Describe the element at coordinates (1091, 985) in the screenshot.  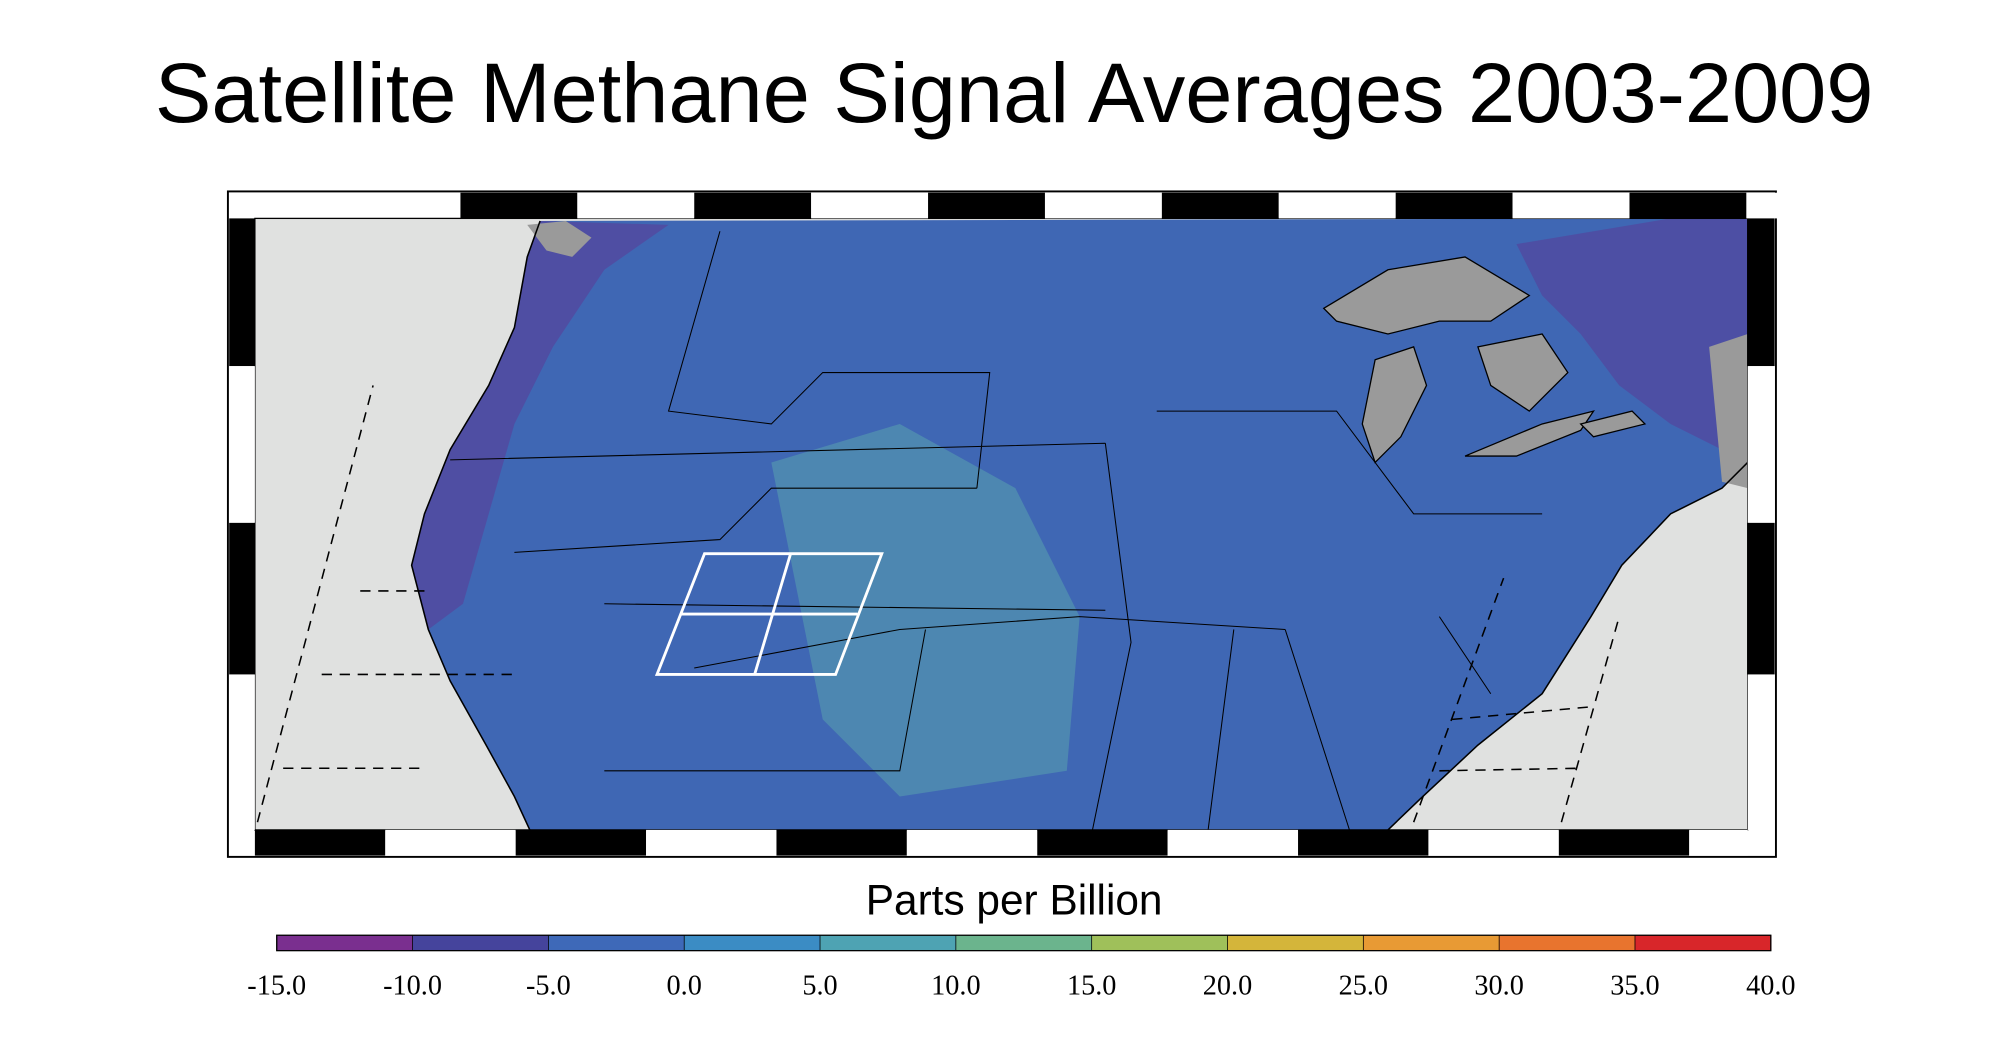
I see `colorbar-tick-label: 15.0` at that location.